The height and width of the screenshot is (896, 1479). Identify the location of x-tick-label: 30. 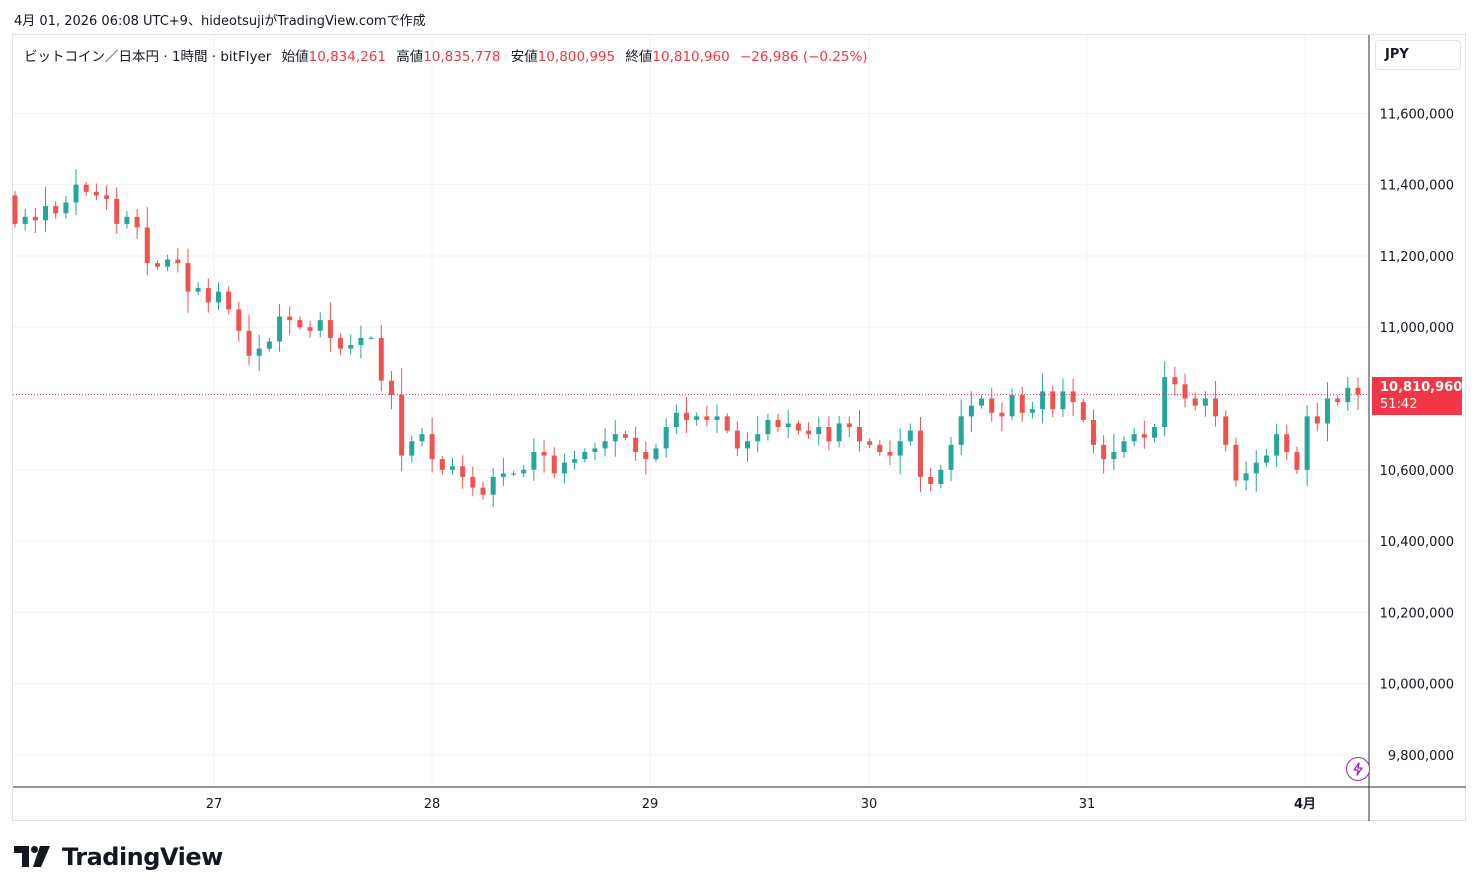
(869, 804).